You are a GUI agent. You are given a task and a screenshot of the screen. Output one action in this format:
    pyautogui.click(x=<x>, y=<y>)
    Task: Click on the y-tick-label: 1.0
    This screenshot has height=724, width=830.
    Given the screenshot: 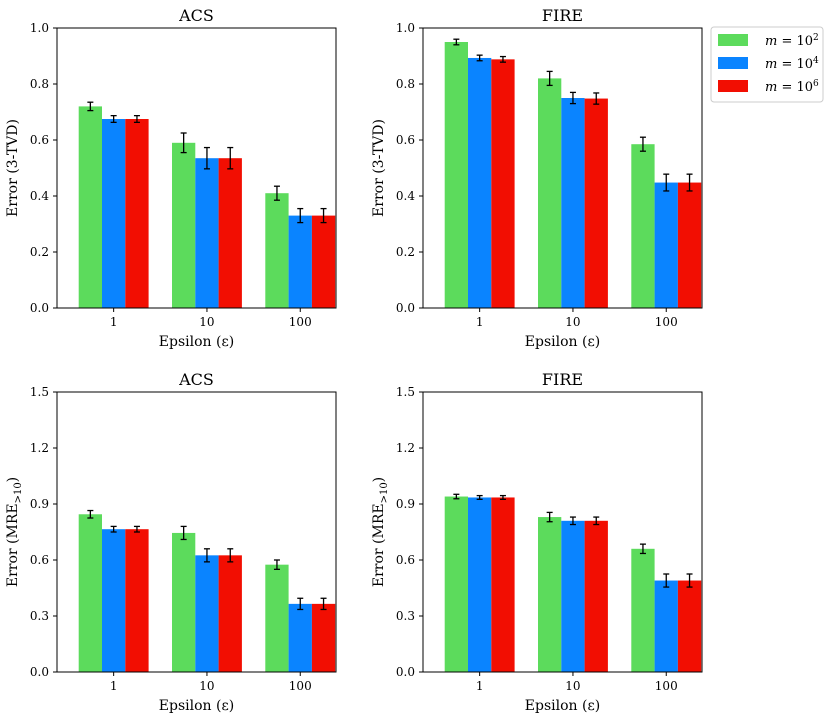 What is the action you would take?
    pyautogui.click(x=39, y=28)
    